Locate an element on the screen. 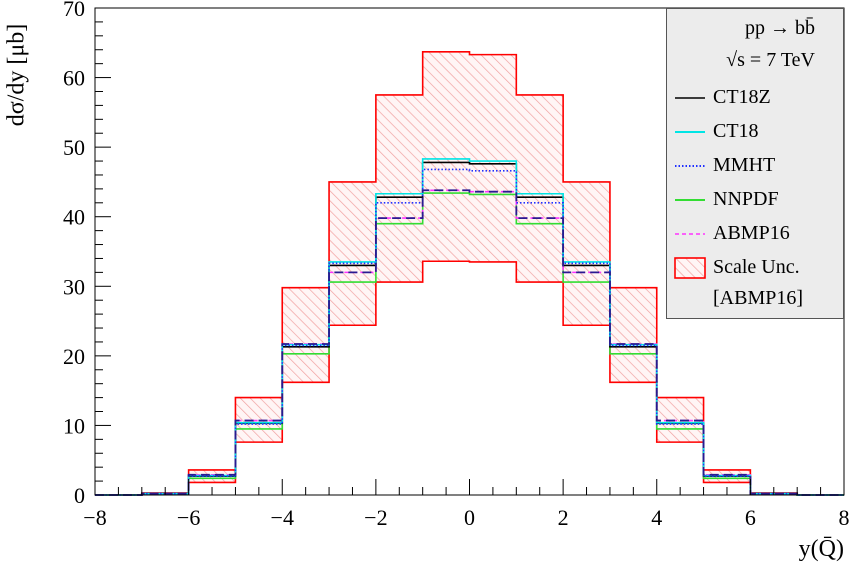 The image size is (850, 567). y-axis-title: dσ/dy [μb] is located at coordinates (16, 75).